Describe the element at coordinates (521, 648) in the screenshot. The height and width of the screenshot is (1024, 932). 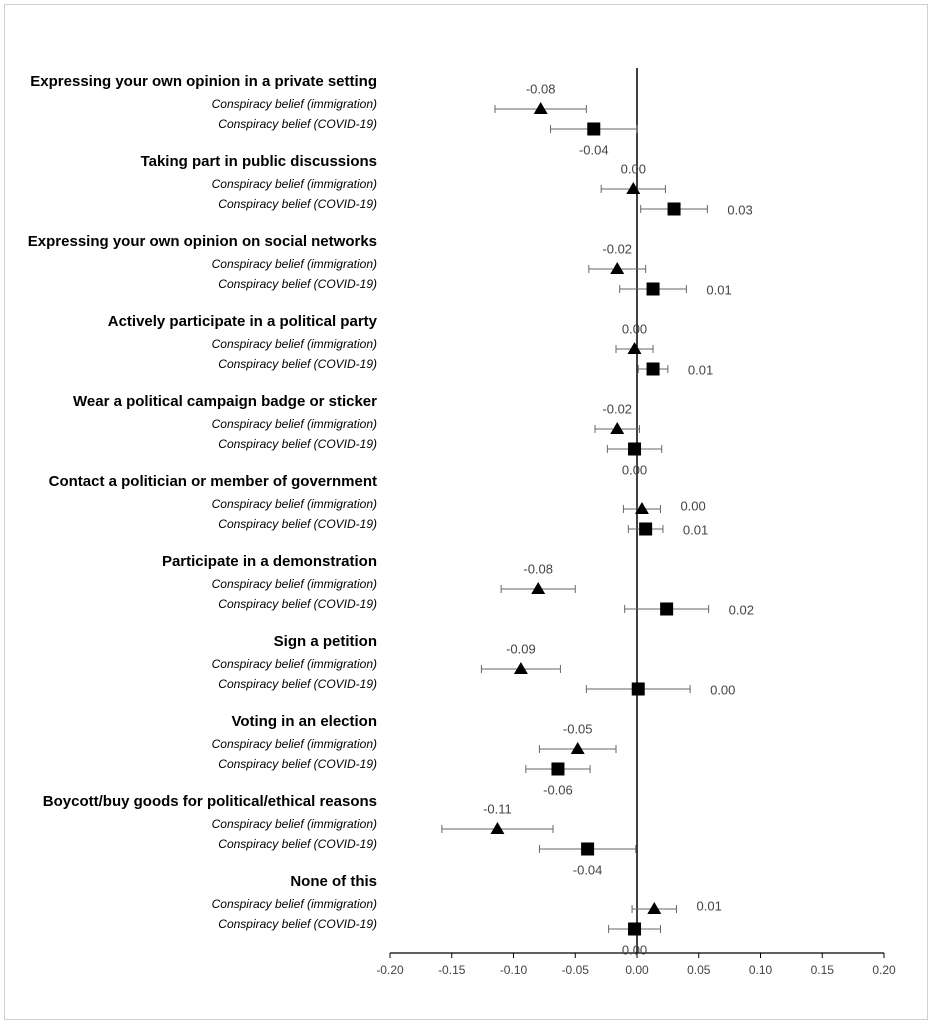
I see `value-label: -0.09` at that location.